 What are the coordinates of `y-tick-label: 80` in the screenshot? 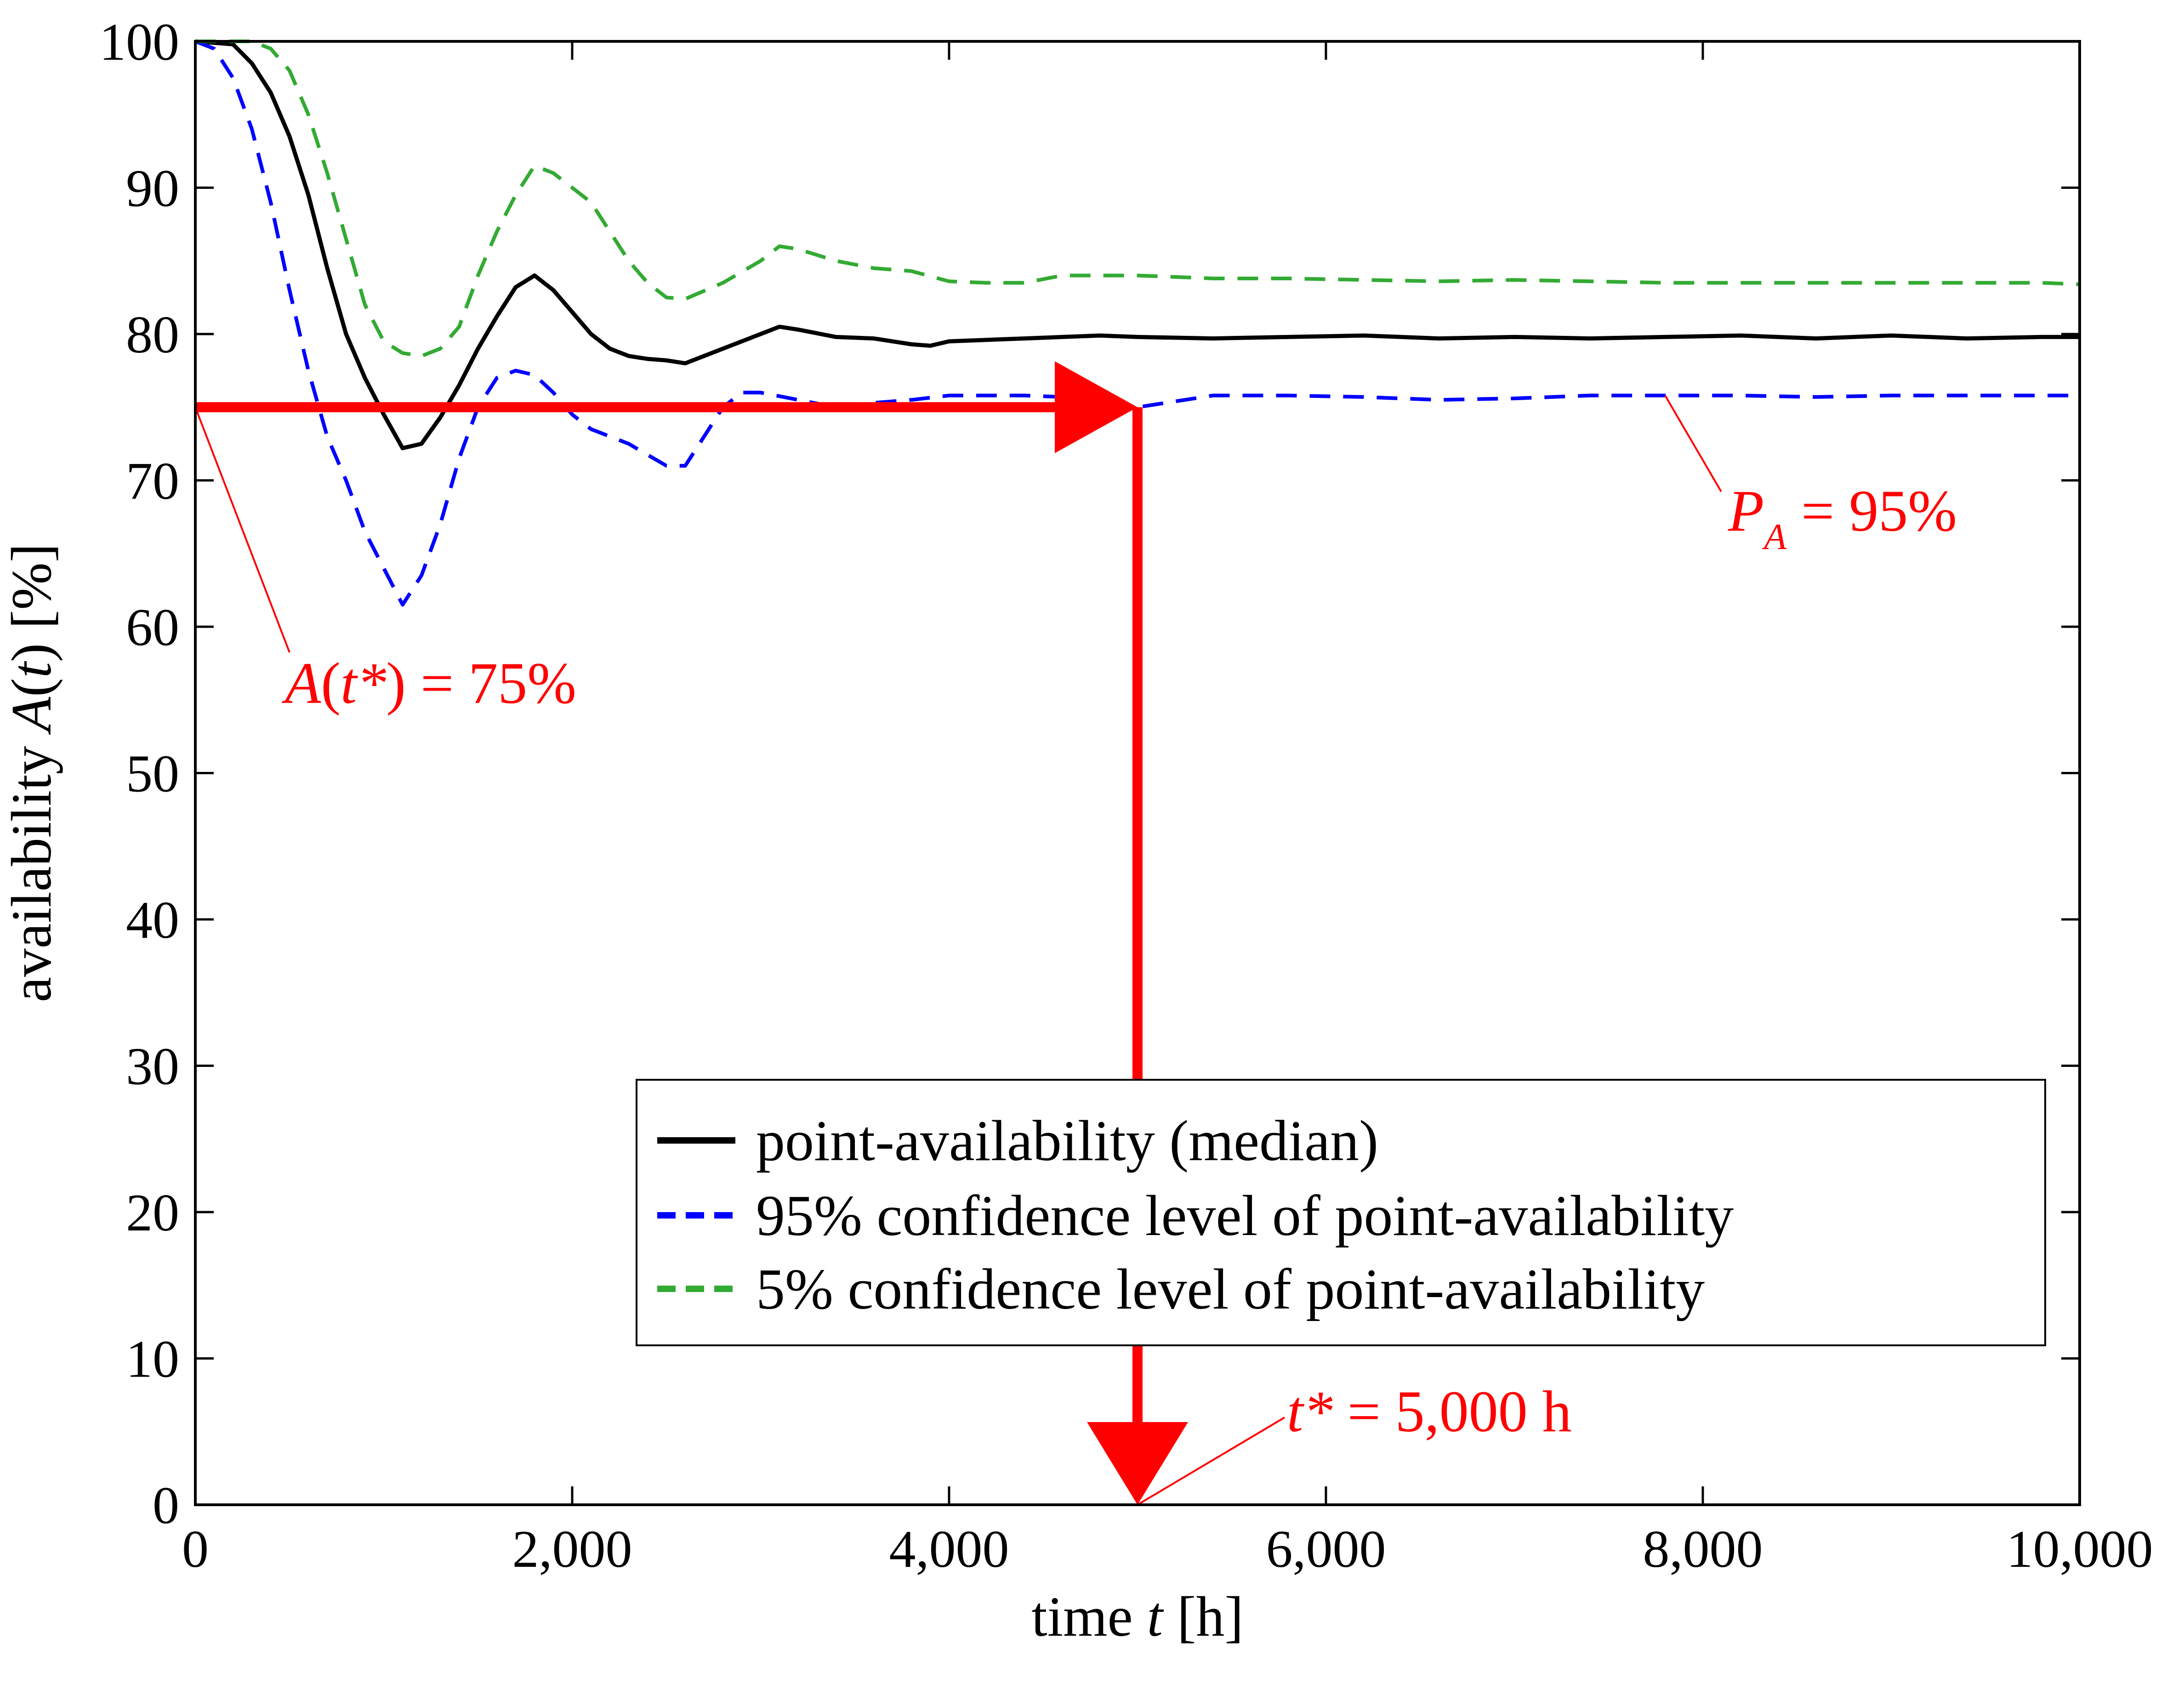 It's located at (152, 335).